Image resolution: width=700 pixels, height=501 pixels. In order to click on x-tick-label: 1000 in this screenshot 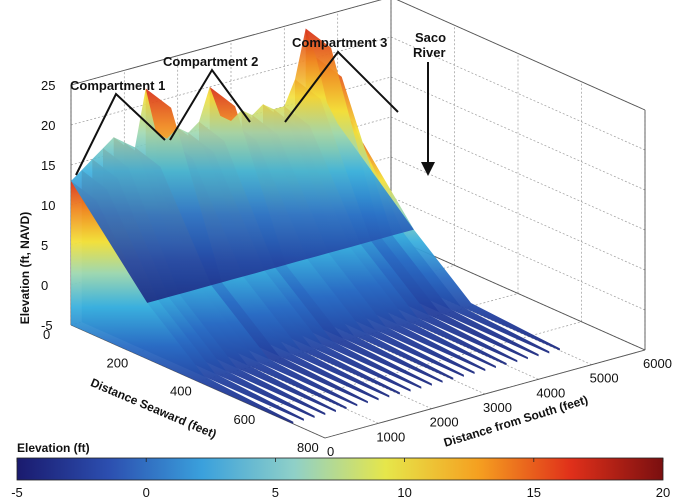, I will do `click(390, 436)`.